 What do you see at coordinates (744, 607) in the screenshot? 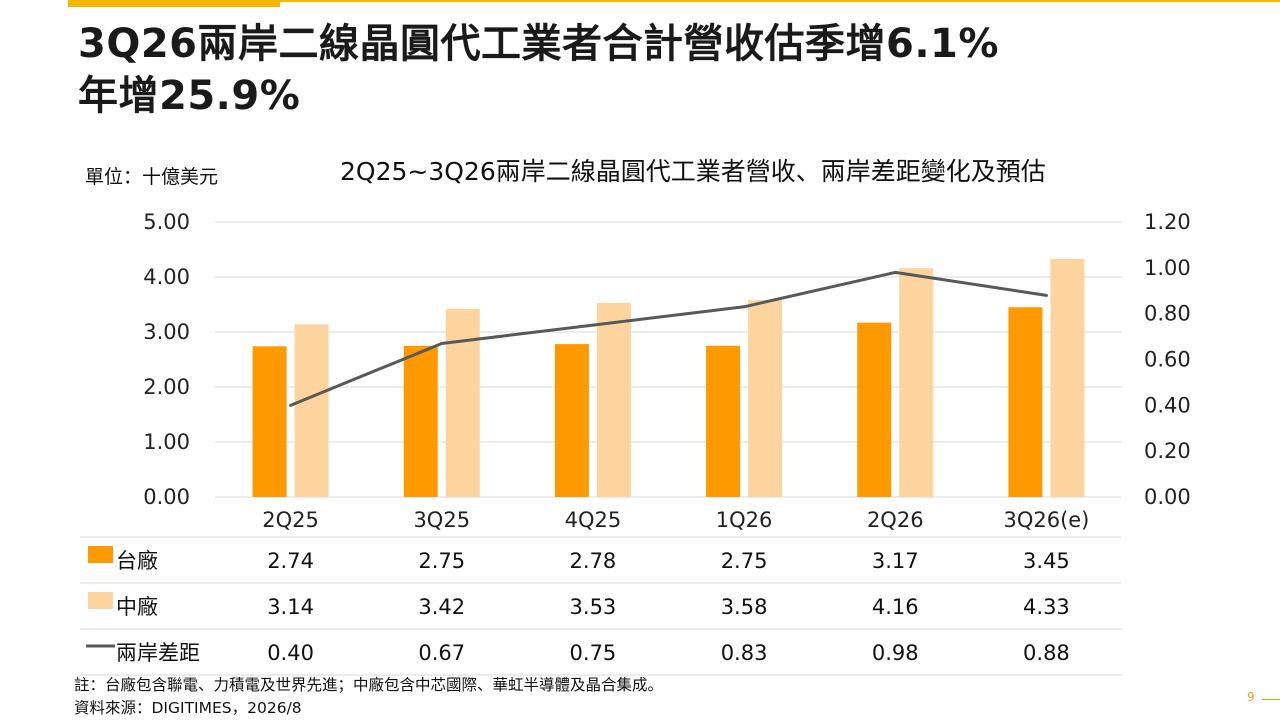
I see `table-value: 3.58` at bounding box center [744, 607].